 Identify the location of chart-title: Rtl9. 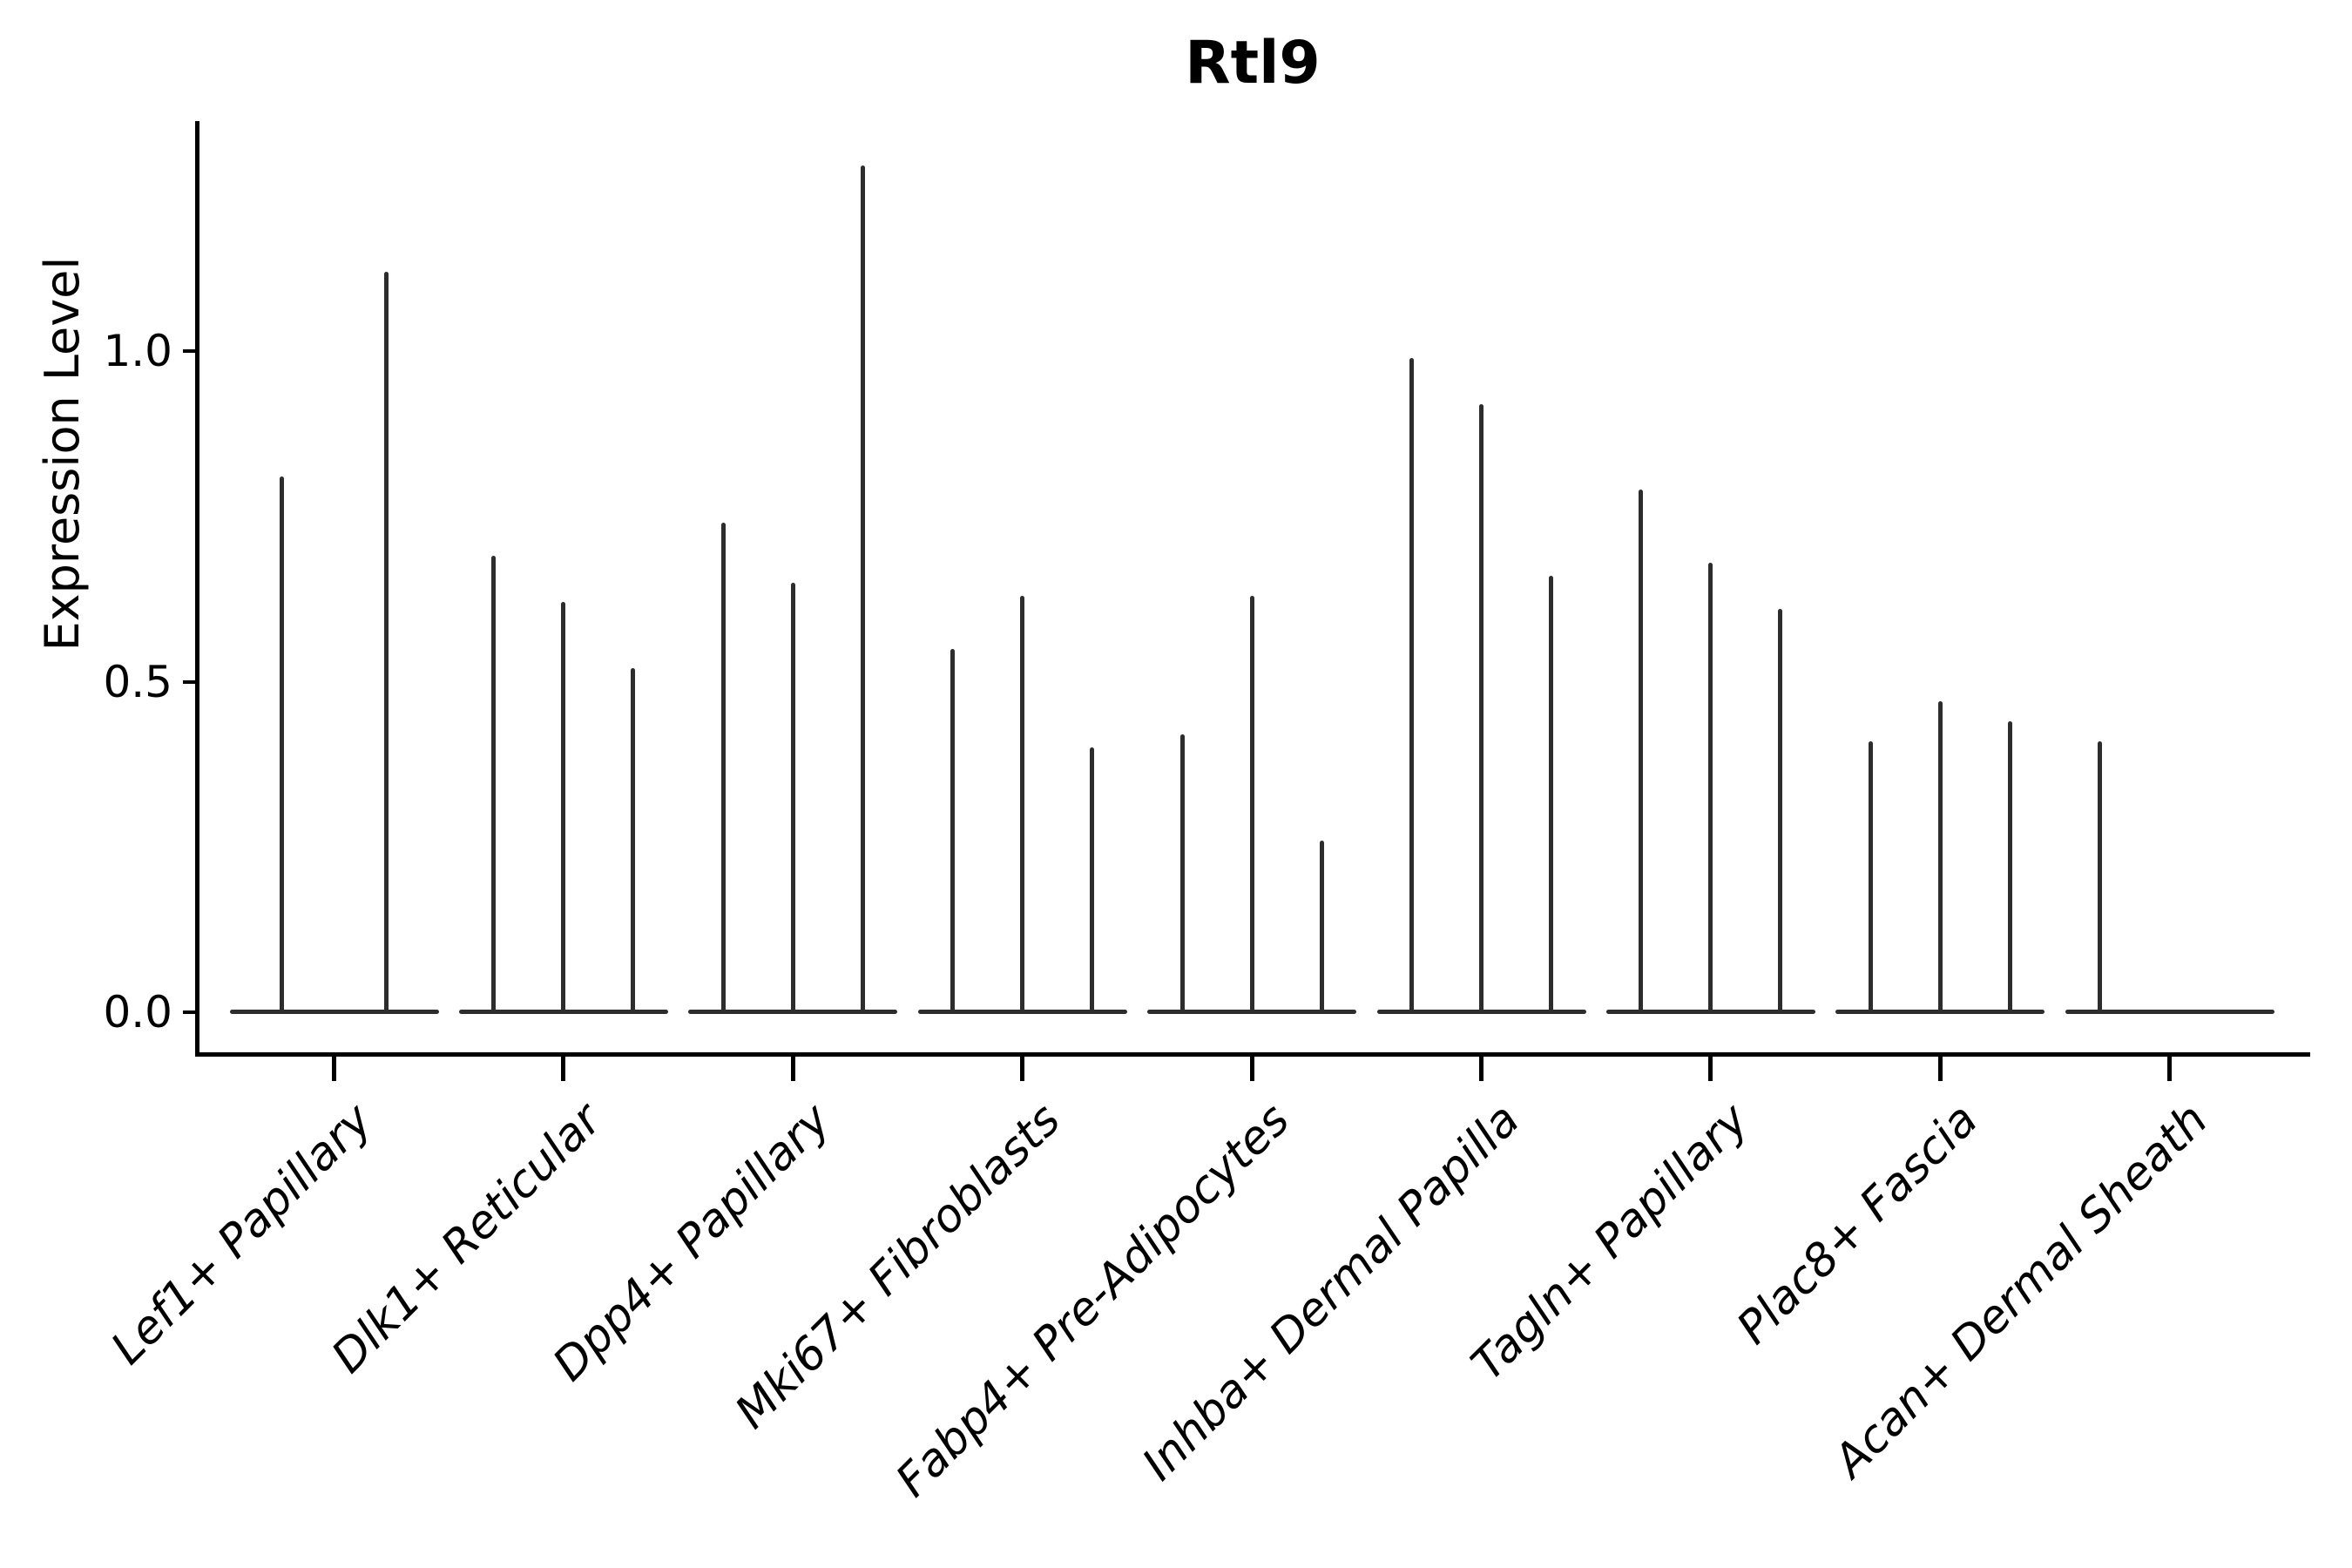
(1253, 64).